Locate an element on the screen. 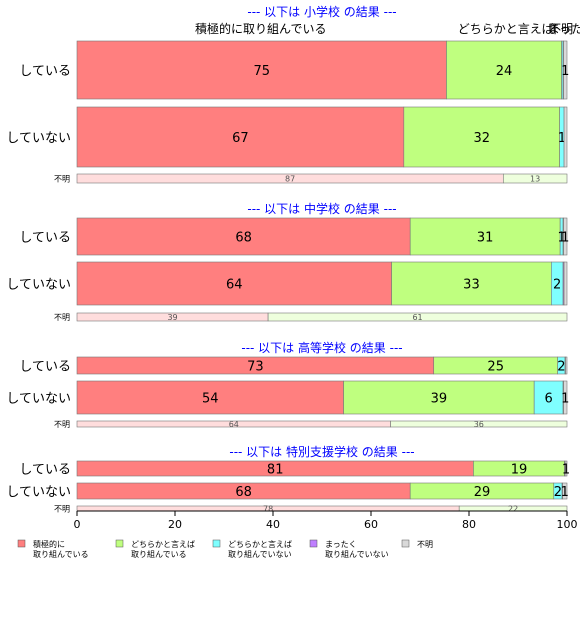 The height and width of the screenshot is (636, 580). segment-label: 67 is located at coordinates (240, 138).